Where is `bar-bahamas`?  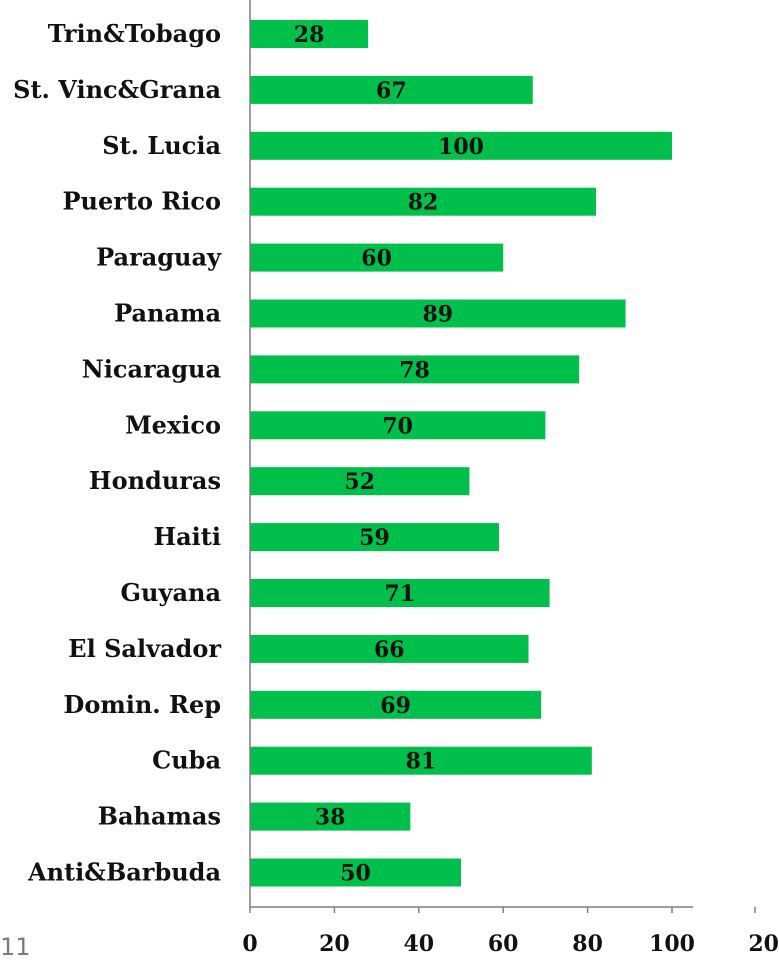
bar-bahamas is located at coordinates (330, 816).